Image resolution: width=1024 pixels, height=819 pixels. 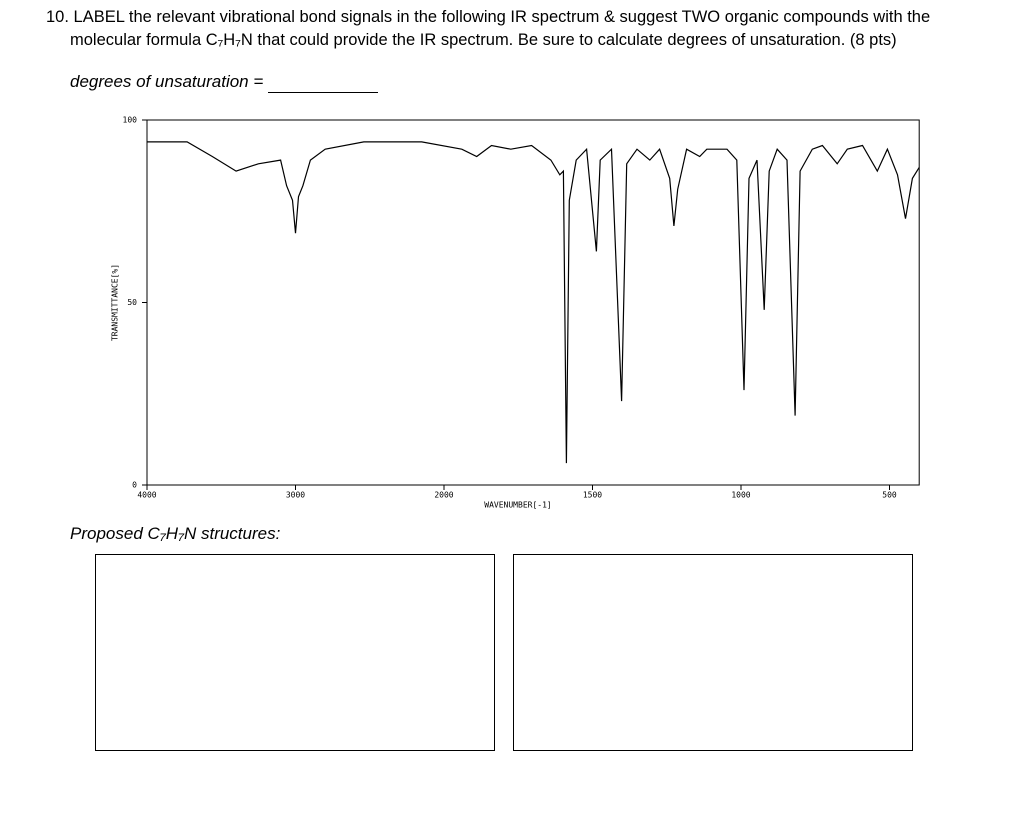 What do you see at coordinates (443, 495) in the screenshot?
I see `x-tick-label: 2000` at bounding box center [443, 495].